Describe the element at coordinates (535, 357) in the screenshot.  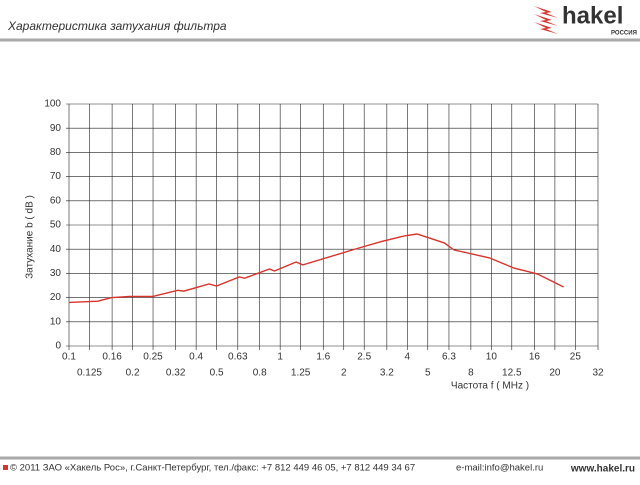
I see `x-tick-label: 16` at that location.